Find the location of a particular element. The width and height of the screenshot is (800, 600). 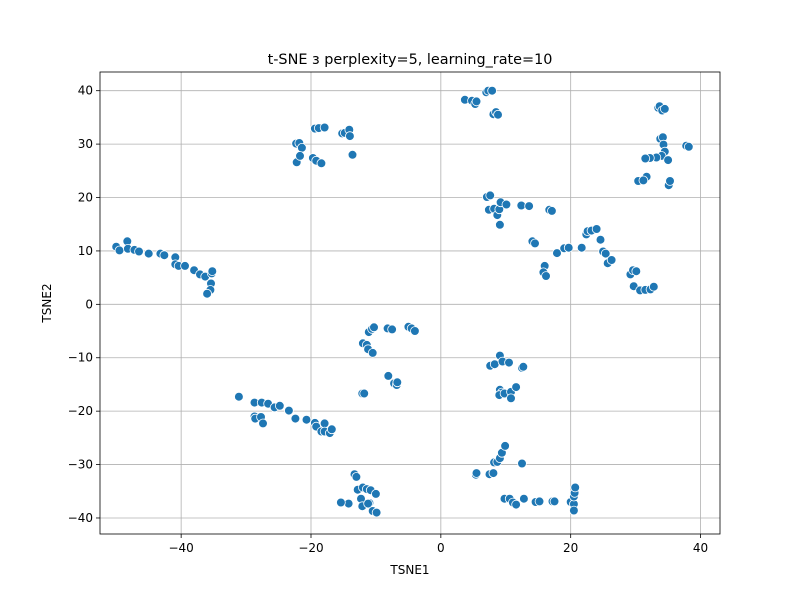

chart-title: t-SNE з perplexity=5, learning_rate=10 is located at coordinates (410, 60).